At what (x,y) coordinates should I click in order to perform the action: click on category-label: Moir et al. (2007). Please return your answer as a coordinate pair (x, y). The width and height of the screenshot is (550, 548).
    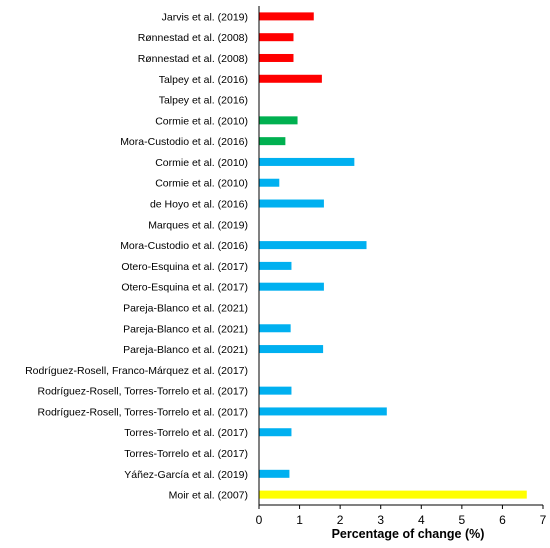
    Looking at the image, I should click on (208, 496).